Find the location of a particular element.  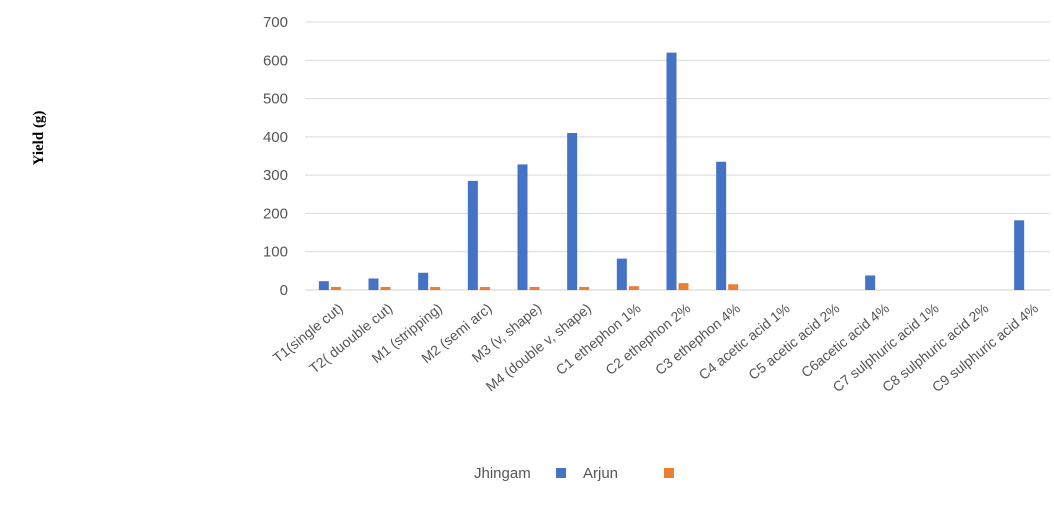

y-axis-label: Yield (g) is located at coordinates (39, 138).